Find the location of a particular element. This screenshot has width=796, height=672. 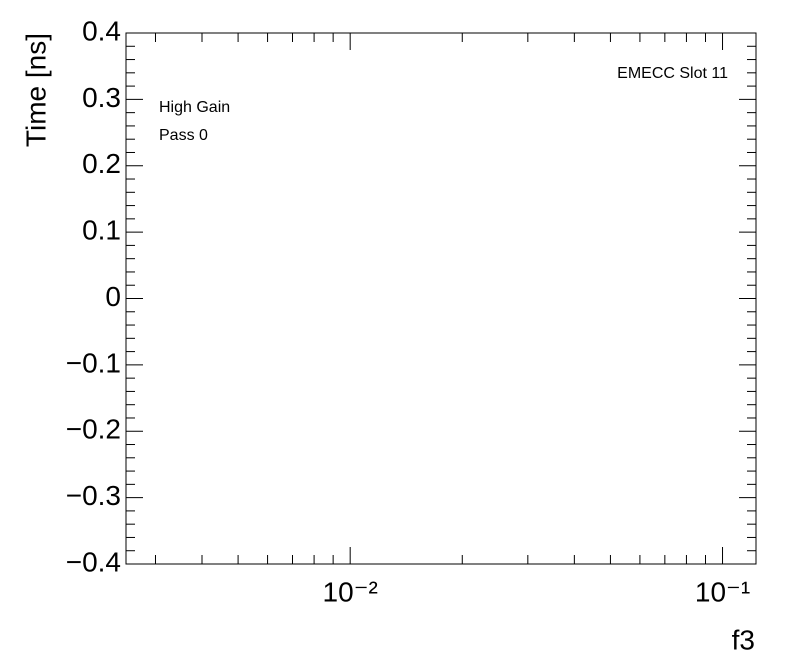

y-tick-label: −0.3 is located at coordinates (93, 495).